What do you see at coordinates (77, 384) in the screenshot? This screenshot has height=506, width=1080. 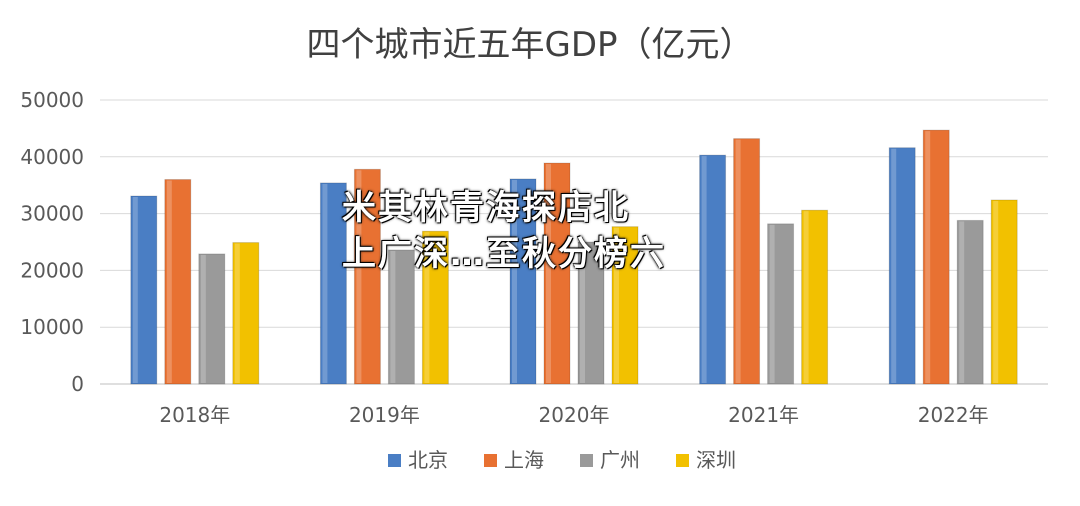 I see `y-tick-label: 0` at bounding box center [77, 384].